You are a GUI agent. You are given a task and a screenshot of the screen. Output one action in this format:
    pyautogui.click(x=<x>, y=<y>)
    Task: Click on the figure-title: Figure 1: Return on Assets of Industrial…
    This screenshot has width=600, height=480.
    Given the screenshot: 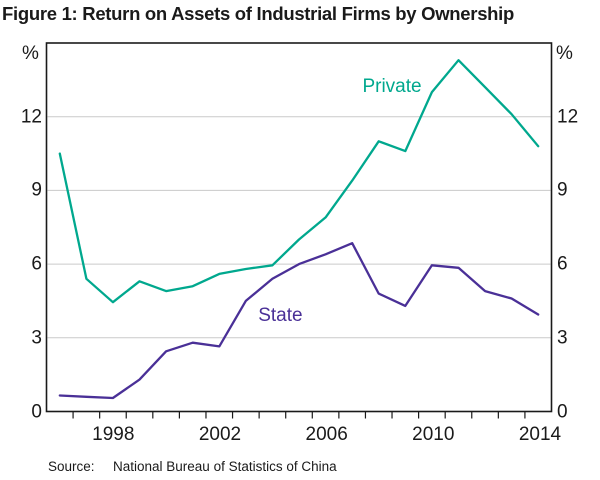 What is the action you would take?
    pyautogui.click(x=258, y=13)
    